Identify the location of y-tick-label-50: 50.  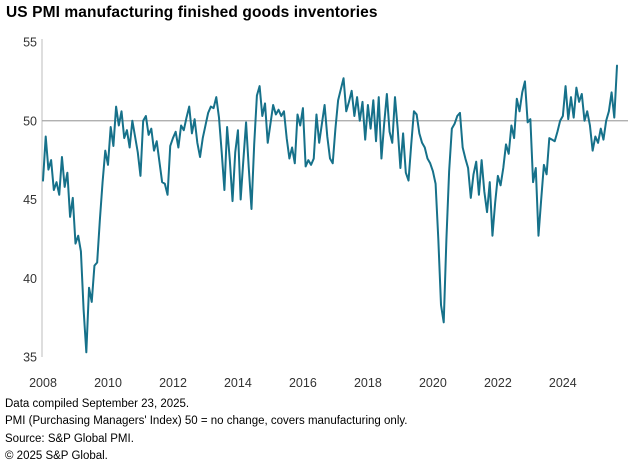
(30, 121).